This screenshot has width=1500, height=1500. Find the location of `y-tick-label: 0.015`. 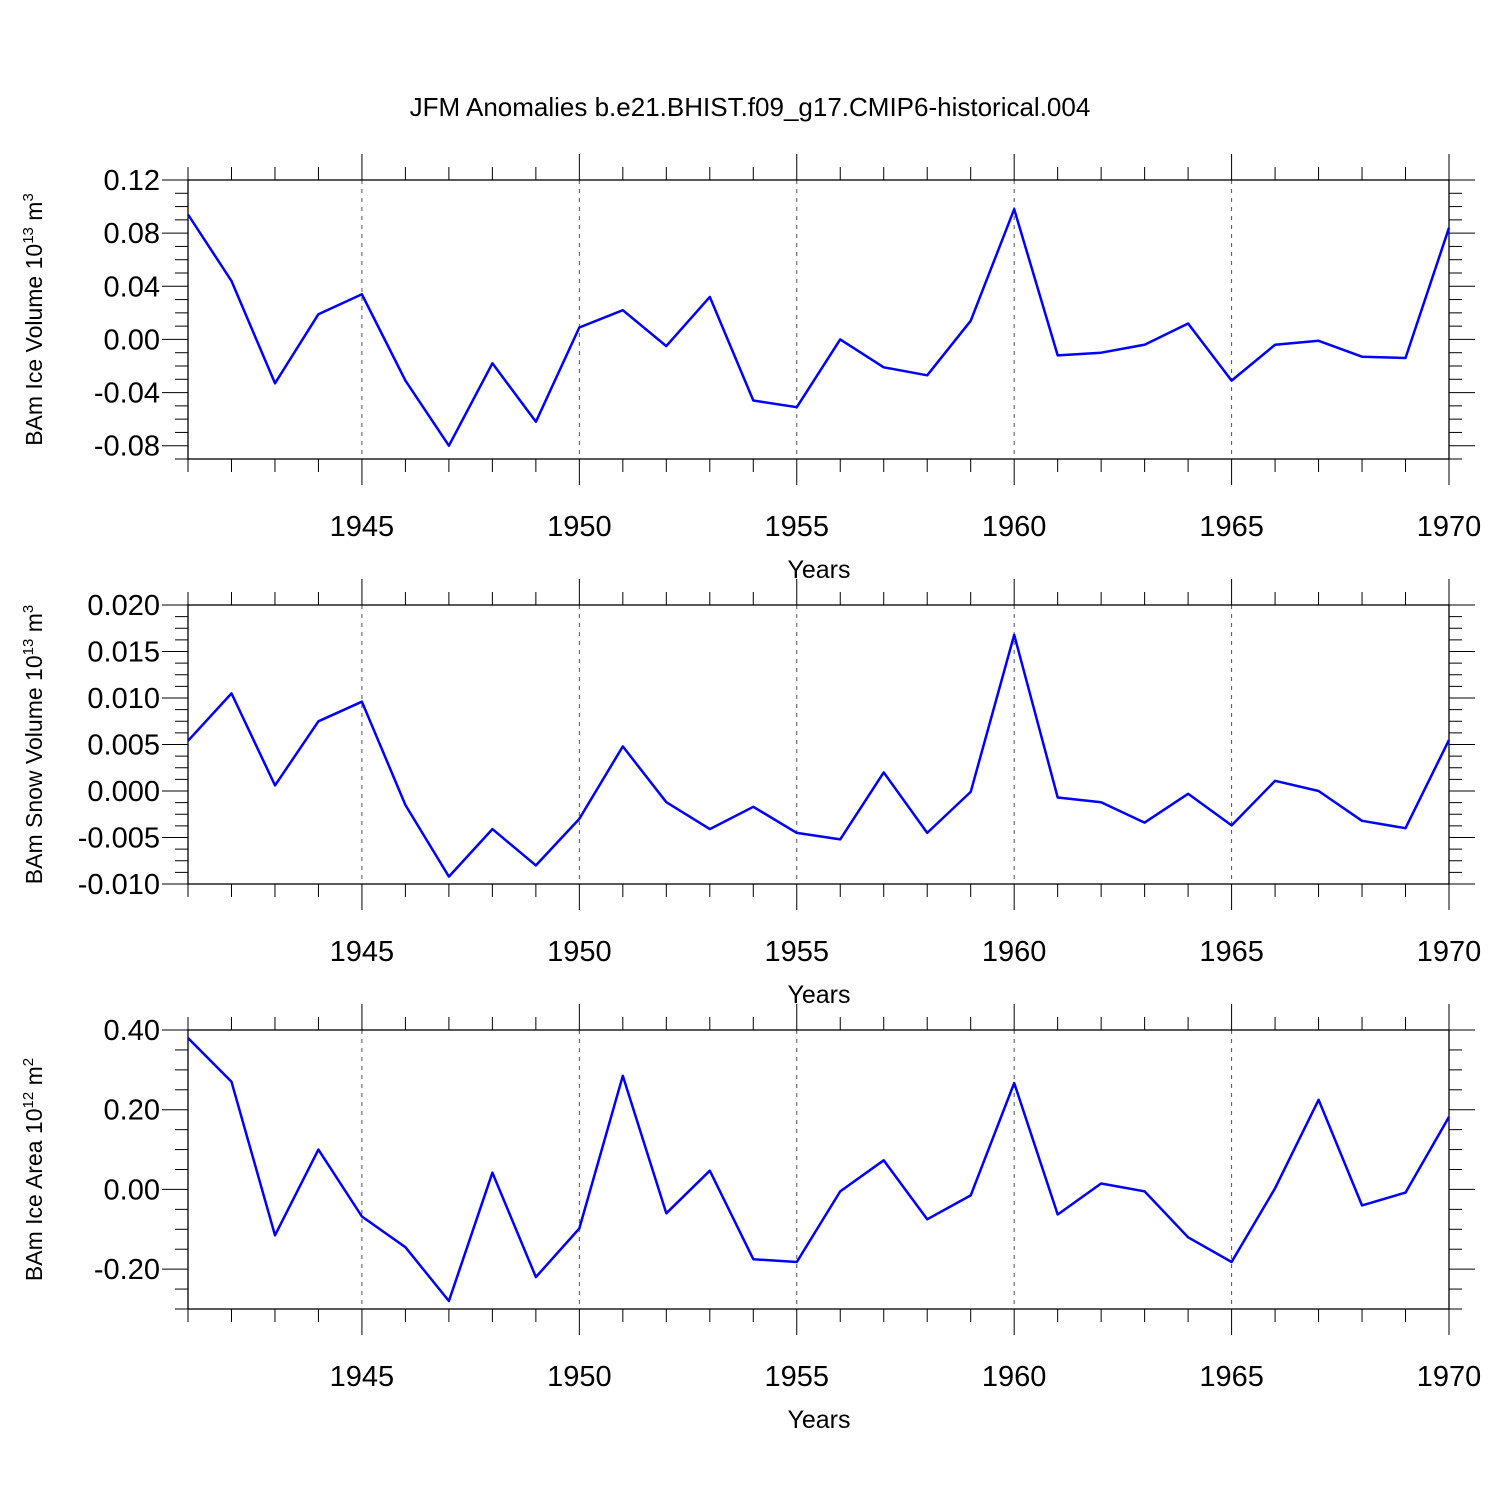

y-tick-label: 0.015 is located at coordinates (123, 653).